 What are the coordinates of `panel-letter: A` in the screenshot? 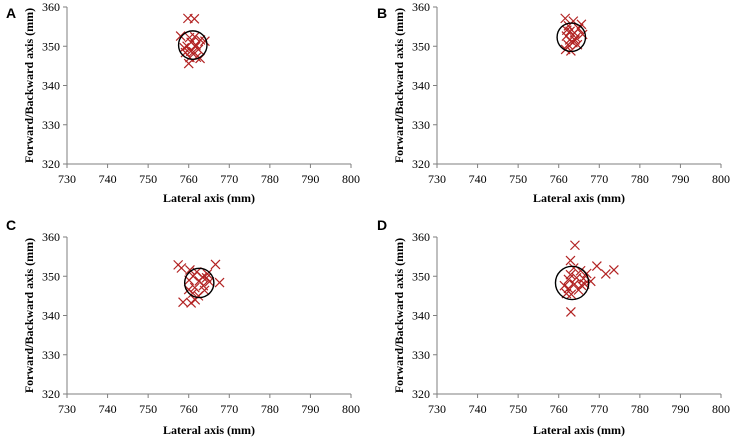 It's located at (11, 13).